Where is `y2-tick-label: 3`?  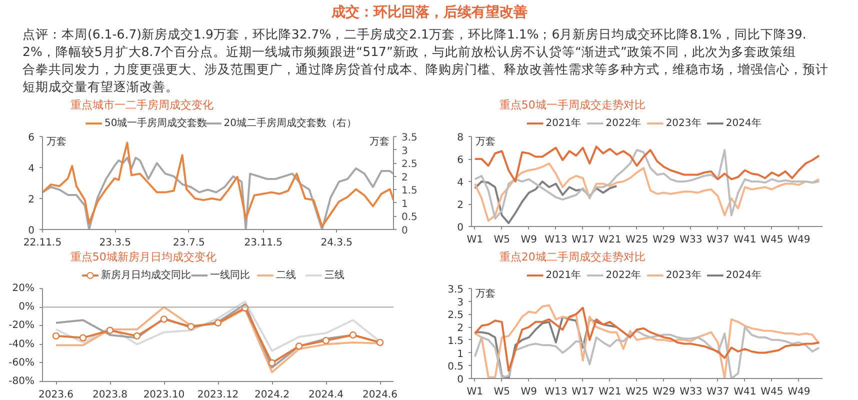 y2-tick-label: 3 is located at coordinates (405, 151).